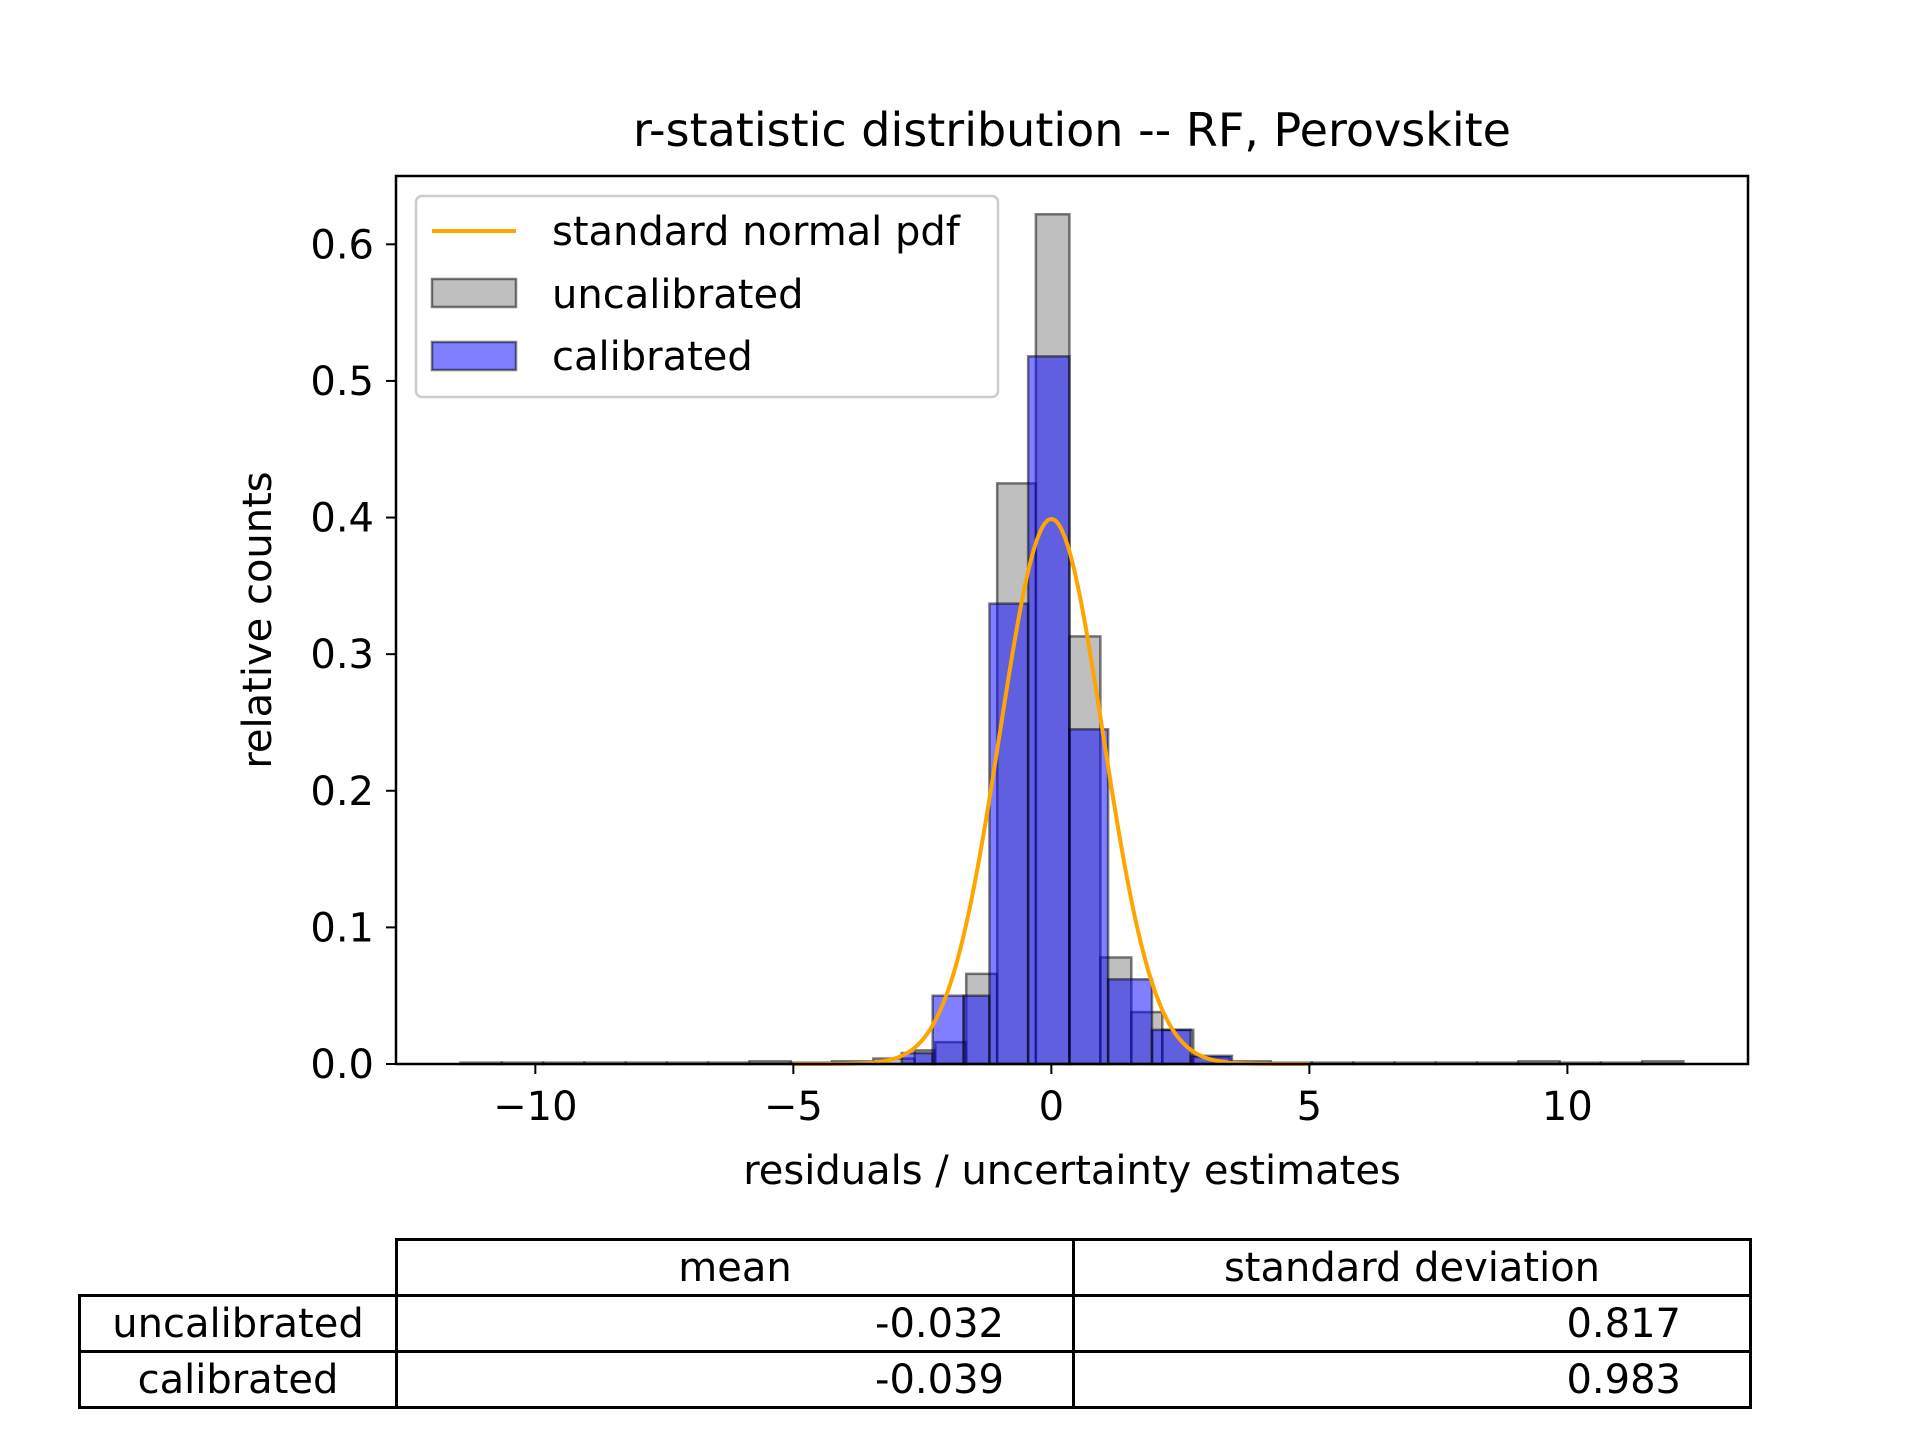  Describe the element at coordinates (1412, 1267) in the screenshot. I see `table-header-std: standard deviation` at that location.